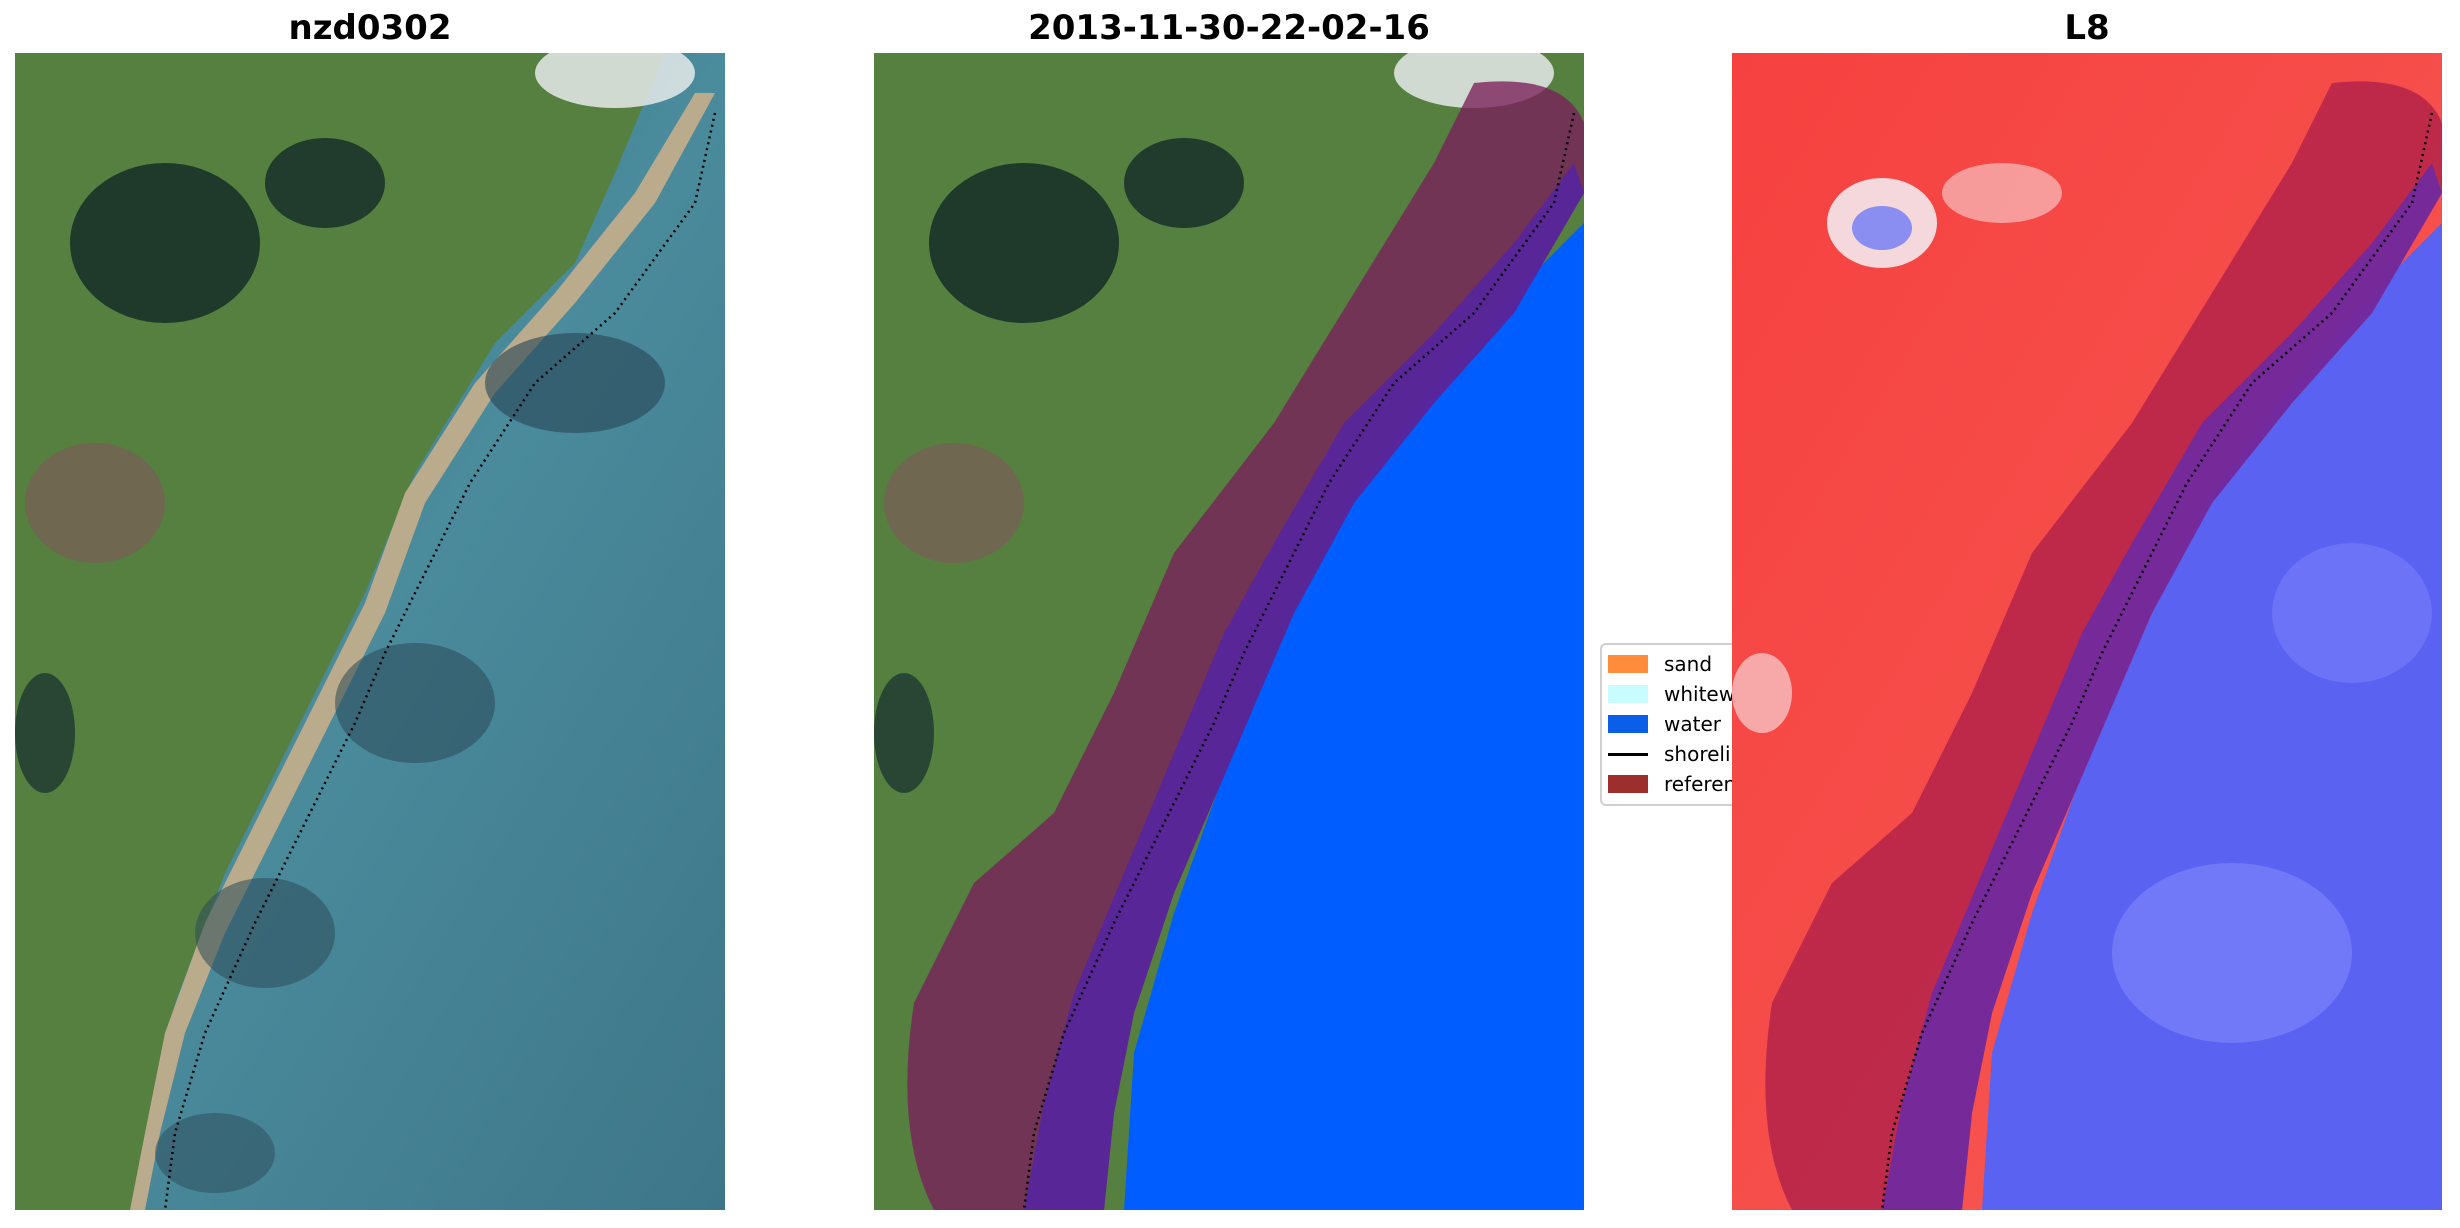  I want to click on legend-label-sand: sand, so click(1688, 664).